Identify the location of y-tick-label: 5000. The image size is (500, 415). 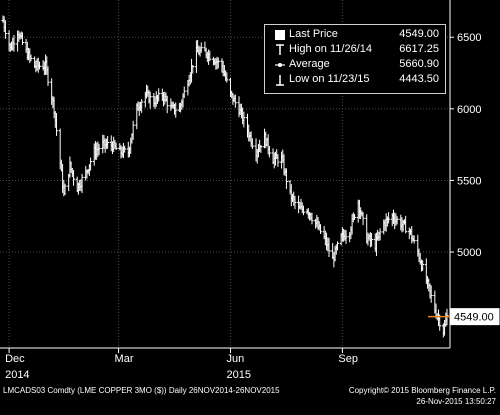
(469, 253).